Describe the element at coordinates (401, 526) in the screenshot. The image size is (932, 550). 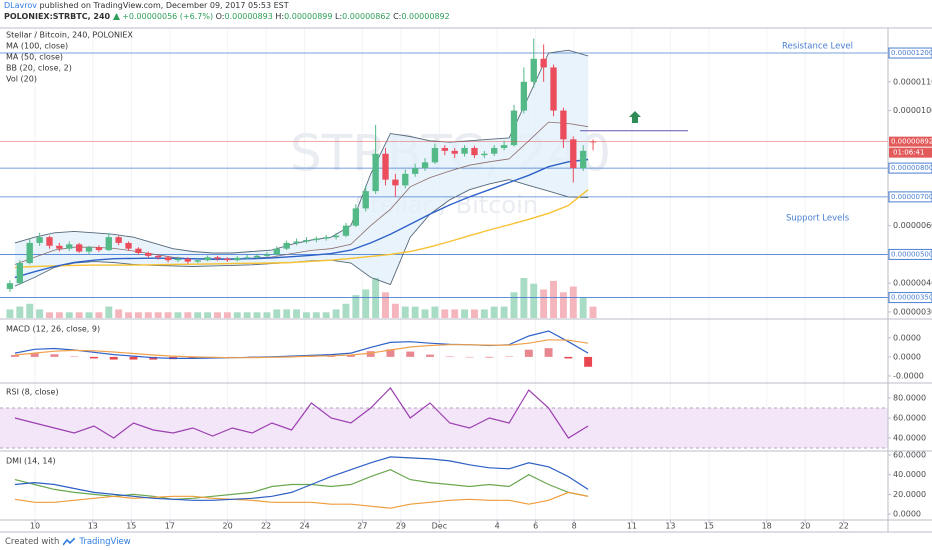
I see `x-tick-label: 29` at that location.